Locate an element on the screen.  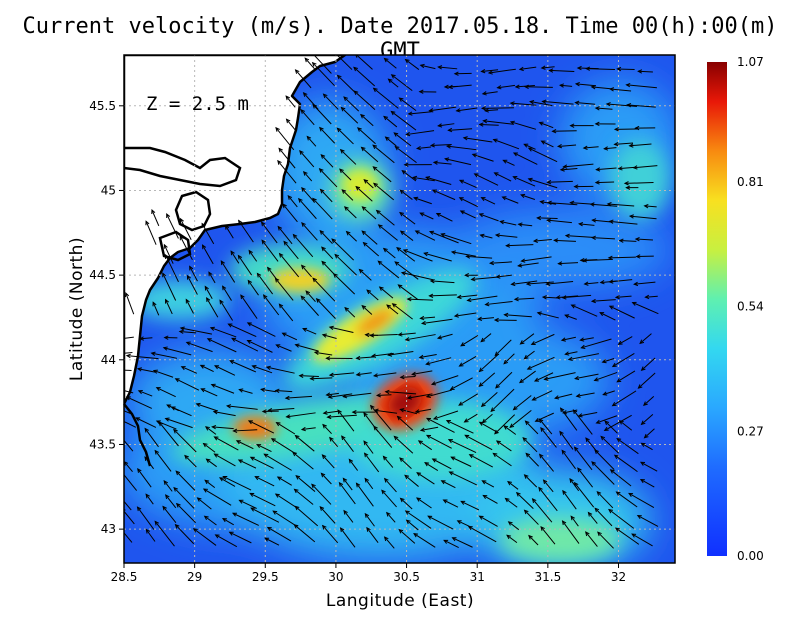
colorbar-tick-label: 0.81 is located at coordinates (750, 182).